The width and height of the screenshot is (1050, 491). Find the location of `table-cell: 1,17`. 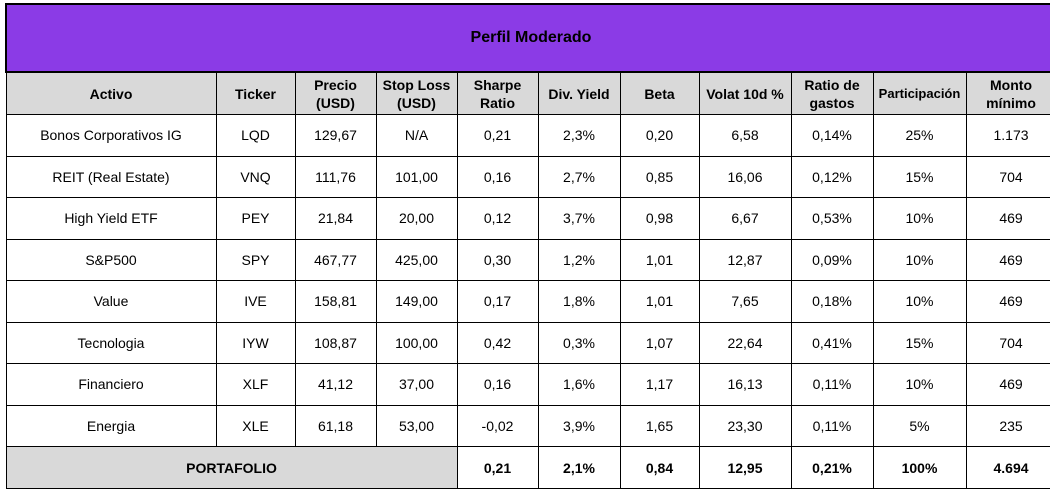

table-cell: 1,17 is located at coordinates (659, 384).